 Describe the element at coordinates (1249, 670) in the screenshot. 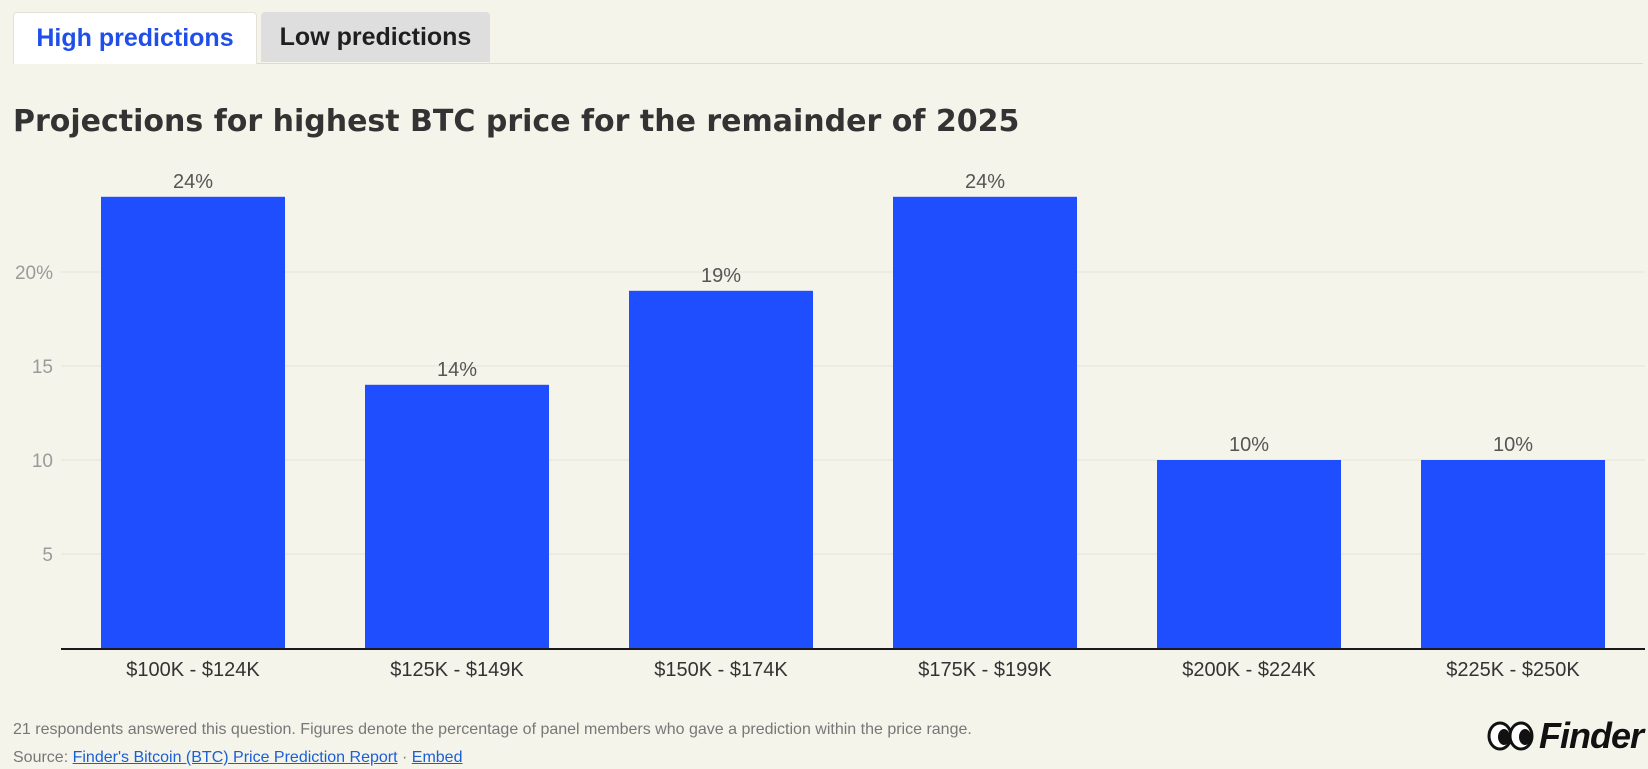

I see `x-tick-label: $200K - $224K` at that location.